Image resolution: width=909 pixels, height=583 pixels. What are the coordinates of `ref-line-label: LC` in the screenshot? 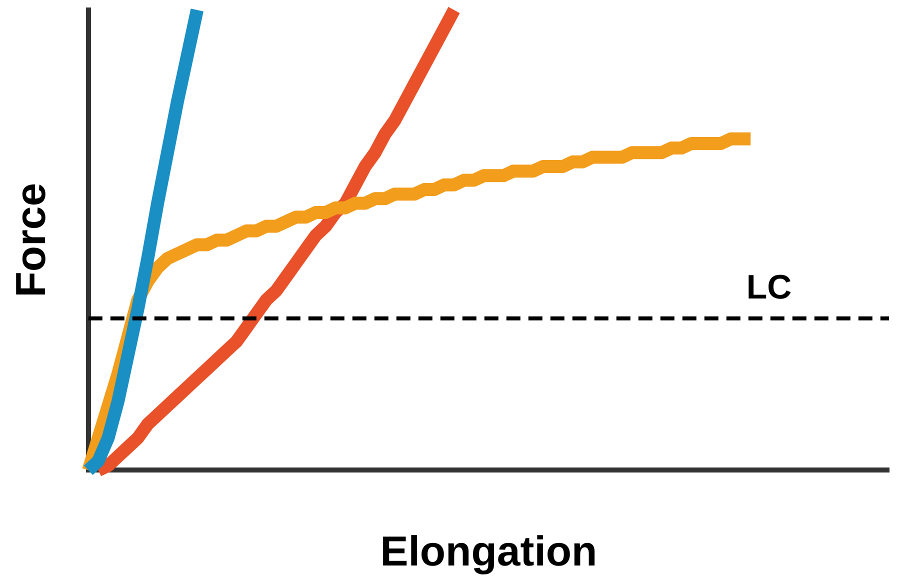 It's located at (769, 287).